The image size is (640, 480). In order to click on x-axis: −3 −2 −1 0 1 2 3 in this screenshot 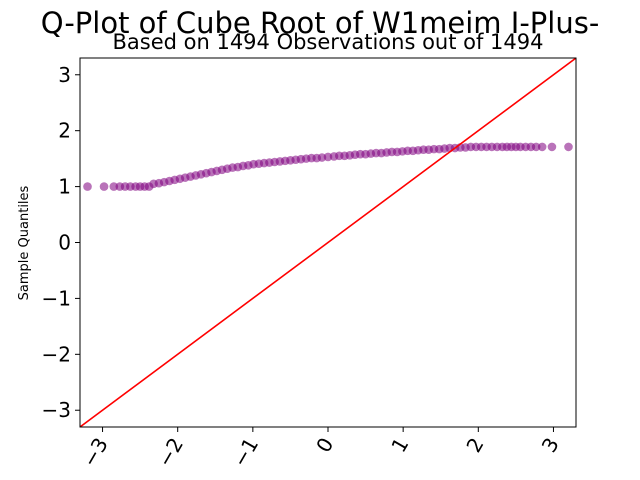, I will do `click(320, 449)`.